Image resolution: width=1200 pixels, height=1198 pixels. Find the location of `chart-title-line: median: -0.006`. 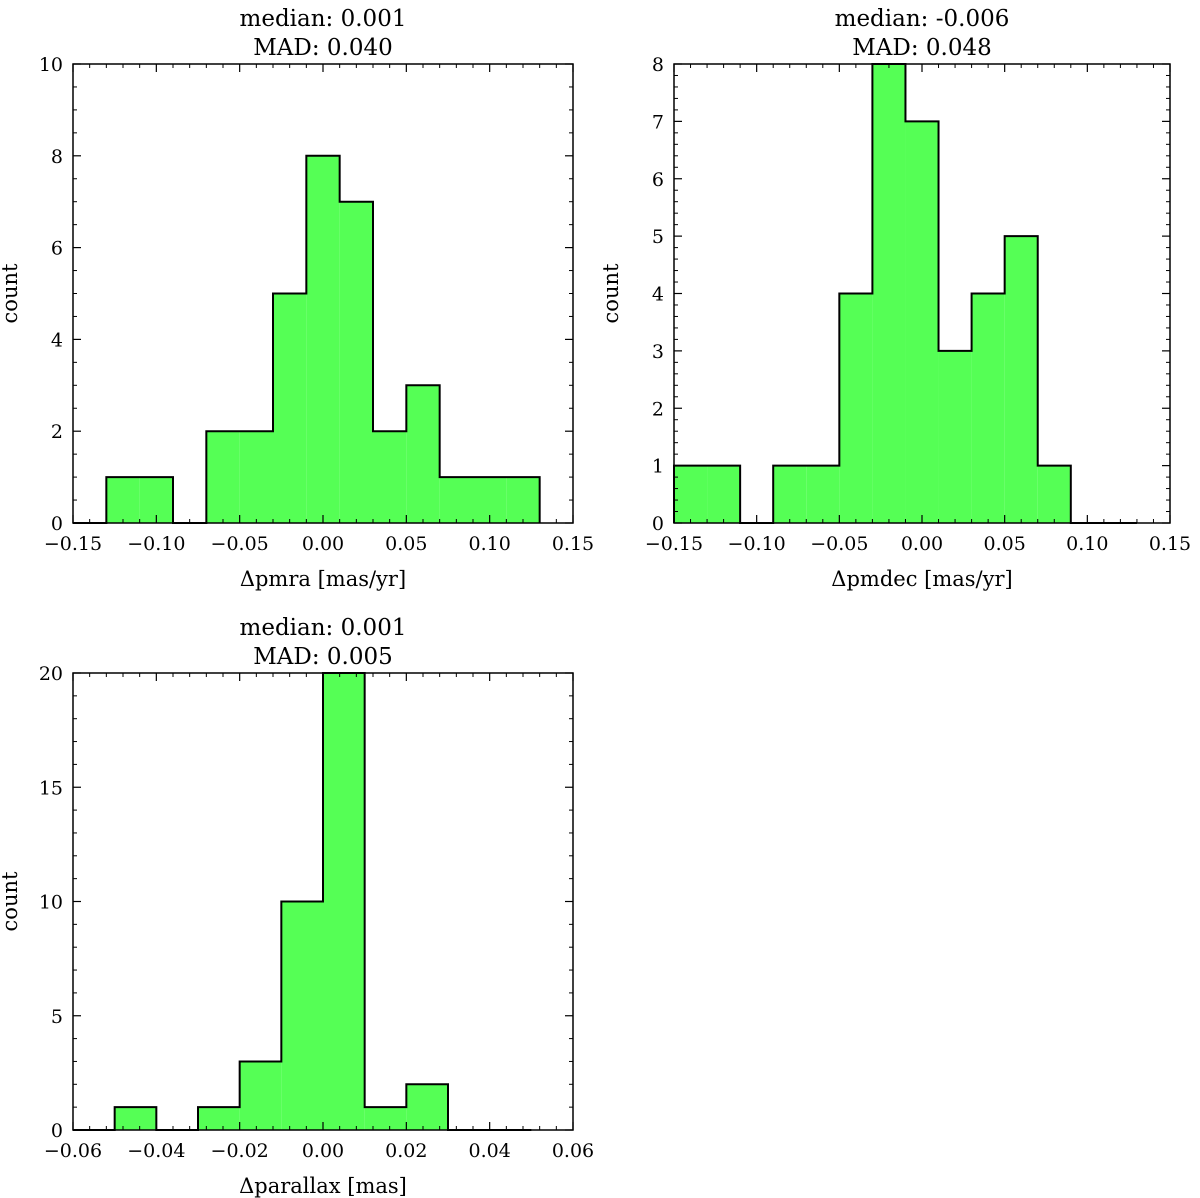

chart-title-line: median: -0.006 is located at coordinates (922, 19).